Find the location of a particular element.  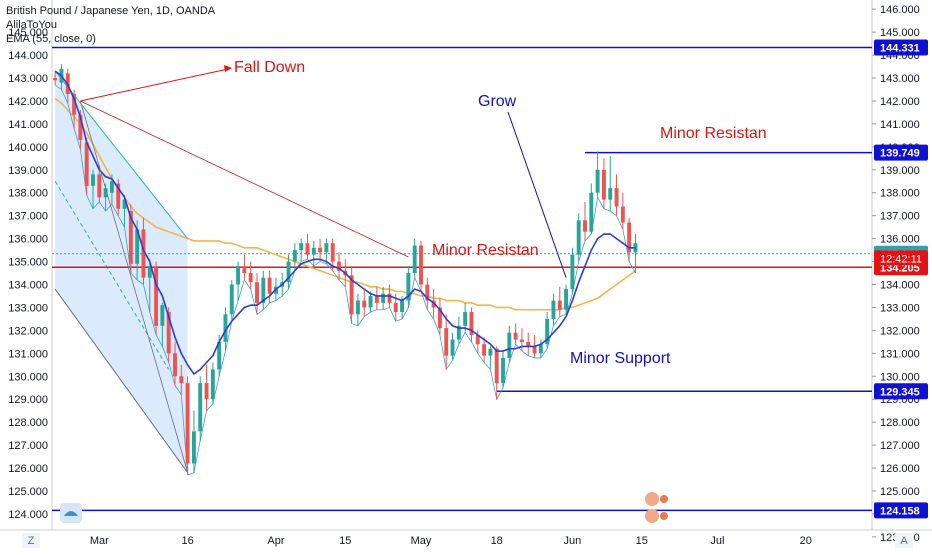

bottom-left-button: Z is located at coordinates (31, 540).